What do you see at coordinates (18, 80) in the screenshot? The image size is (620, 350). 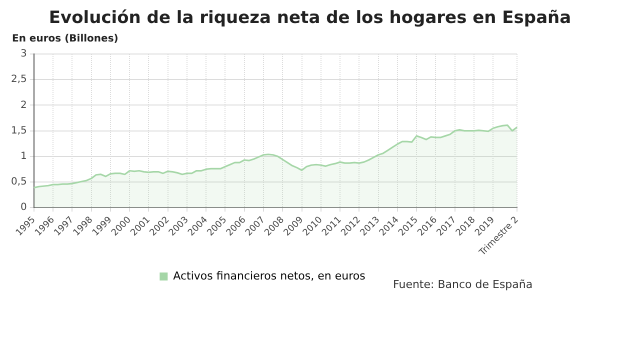 I see `y-tick-label: 2,5` at bounding box center [18, 80].